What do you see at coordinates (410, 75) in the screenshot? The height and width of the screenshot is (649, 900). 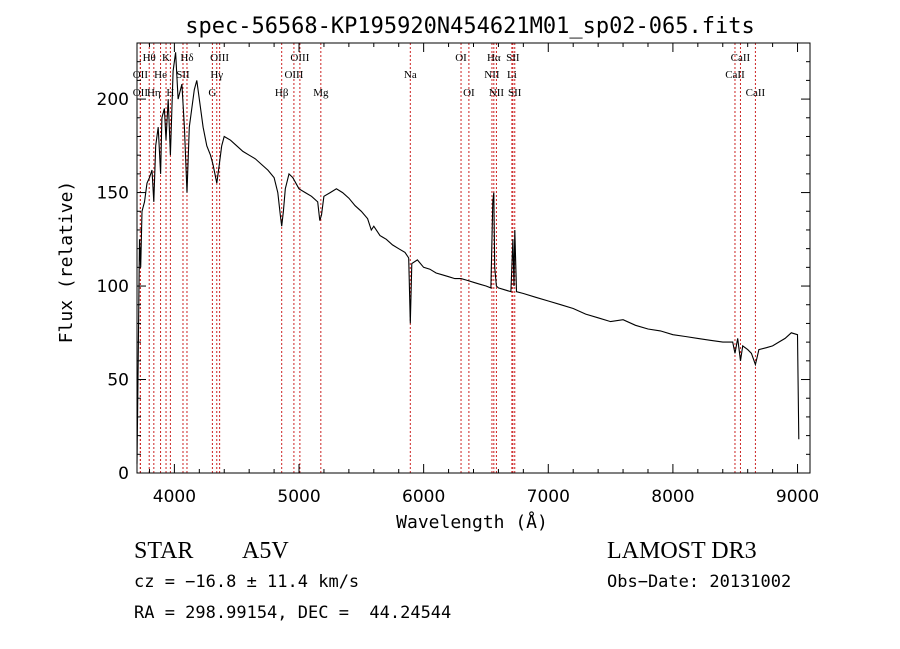 I see `line-label-16: Na` at bounding box center [410, 75].